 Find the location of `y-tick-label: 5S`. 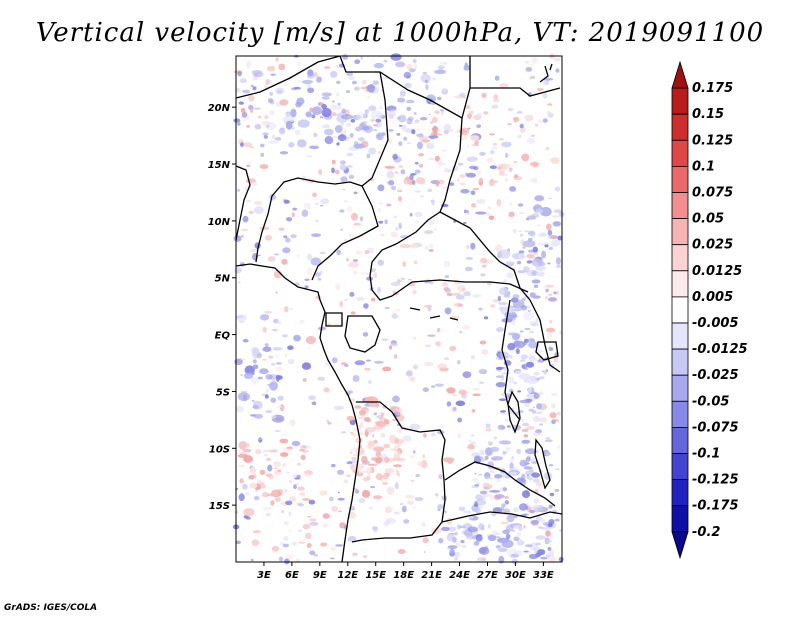

y-tick-label: 5S is located at coordinates (223, 392).